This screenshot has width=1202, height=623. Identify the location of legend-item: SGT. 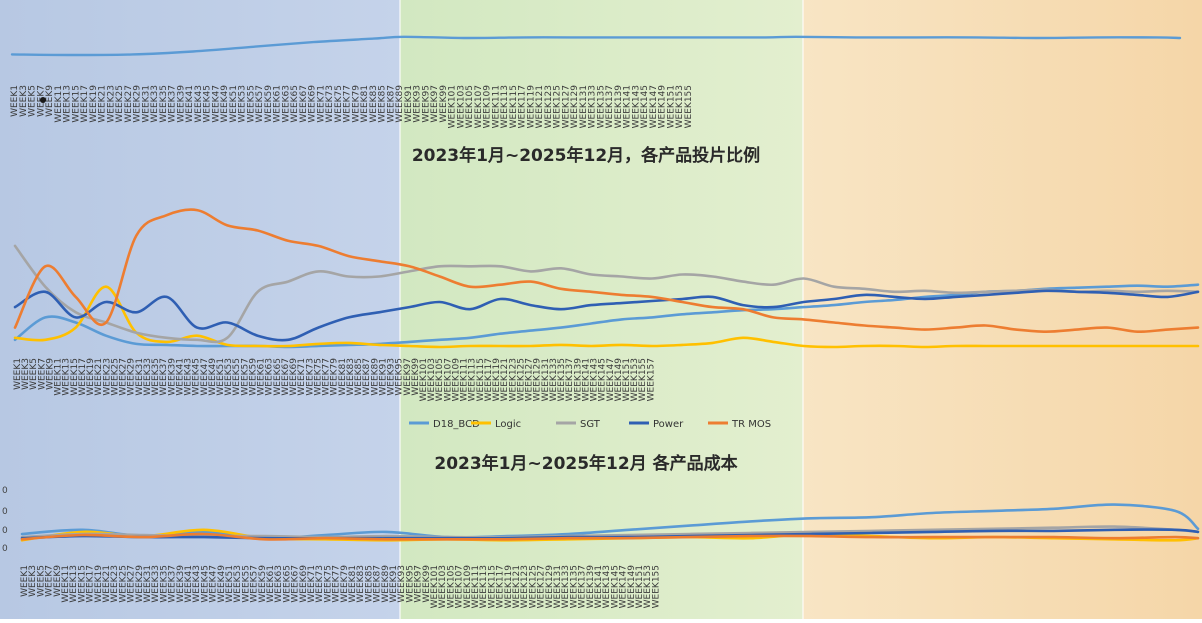
(590, 424).